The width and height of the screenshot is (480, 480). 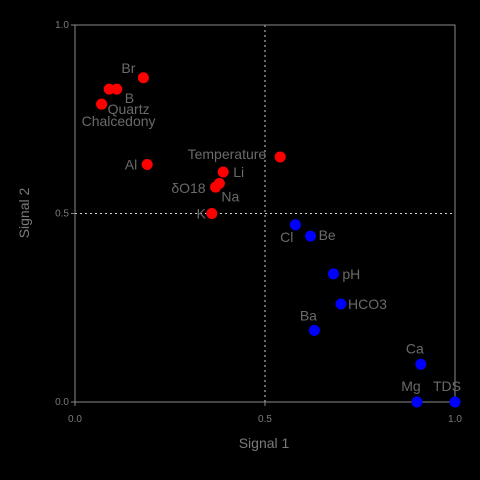 What do you see at coordinates (265, 419) in the screenshot?
I see `x-tick-label: 0.5` at bounding box center [265, 419].